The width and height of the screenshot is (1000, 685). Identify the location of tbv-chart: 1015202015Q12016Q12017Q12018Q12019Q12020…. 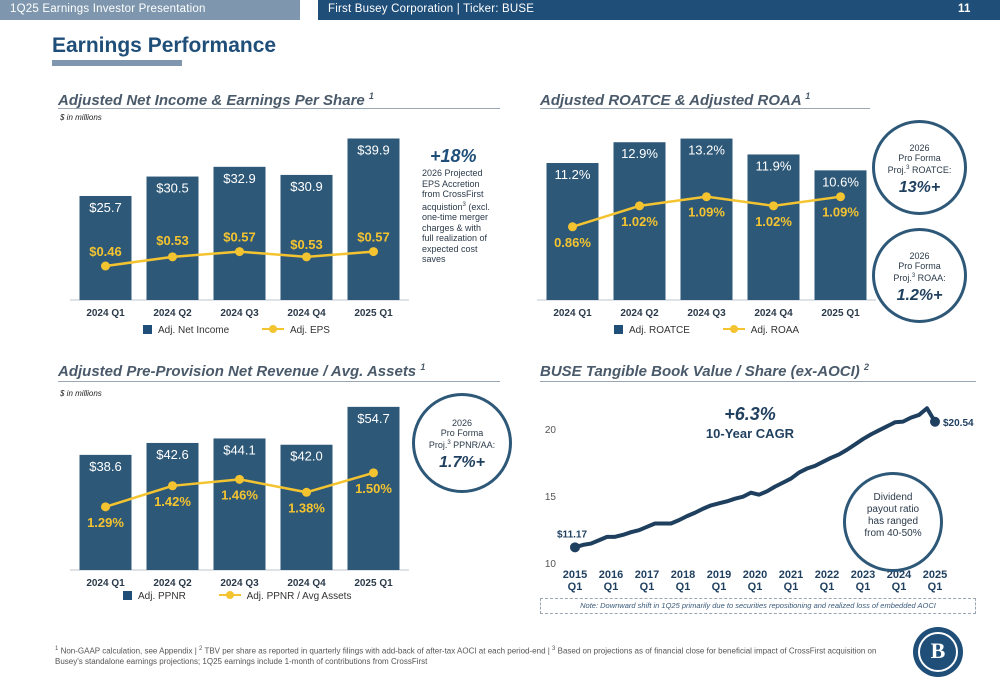
(759, 498).